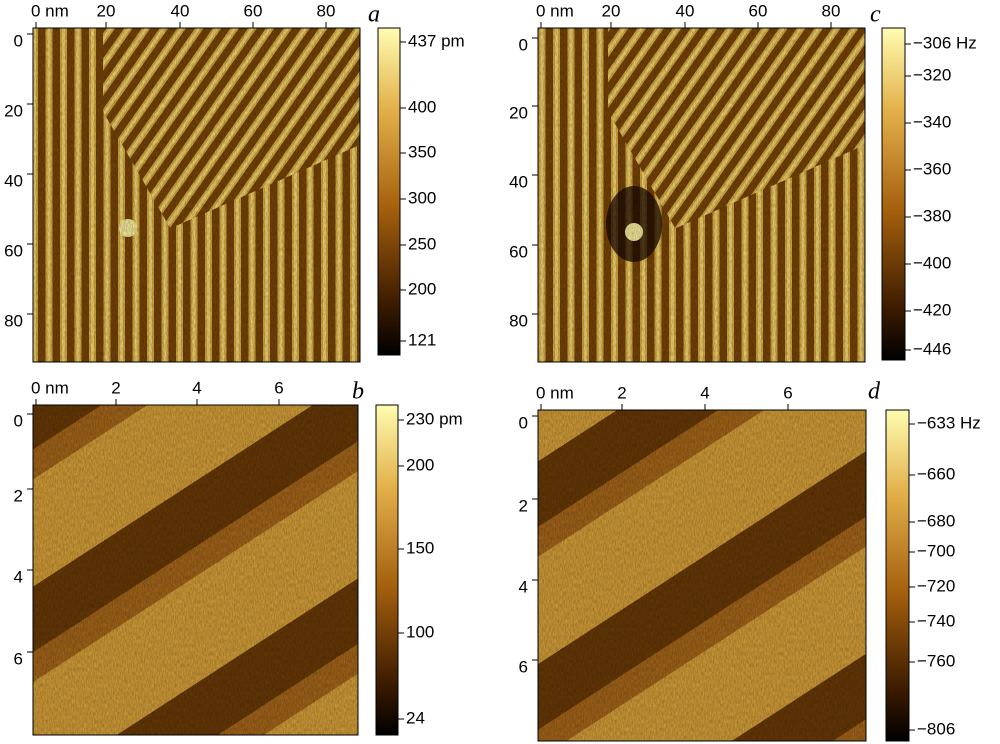 This screenshot has height=744, width=1000. What do you see at coordinates (936, 550) in the screenshot?
I see `colorbar-label: −700` at bounding box center [936, 550].